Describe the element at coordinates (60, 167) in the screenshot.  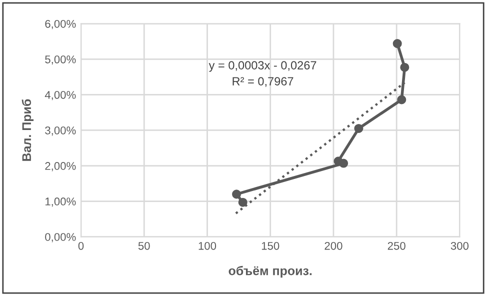
I see `y-tick-label: 2,00%` at that location.